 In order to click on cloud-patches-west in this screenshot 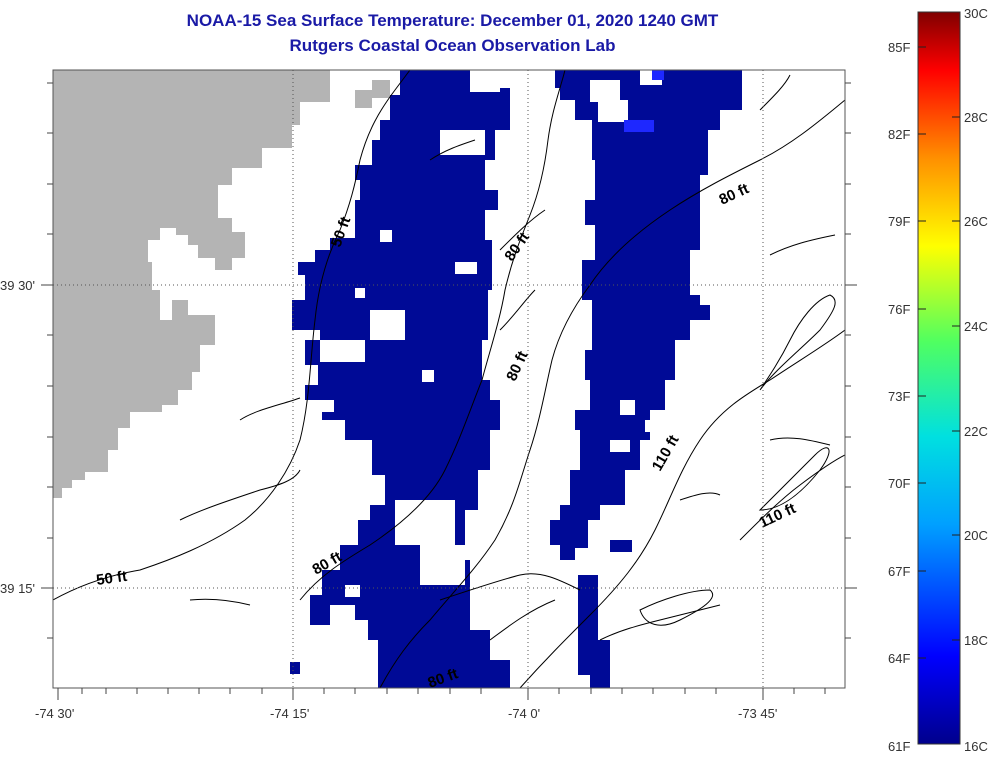, I will do `click(410, 333)`.